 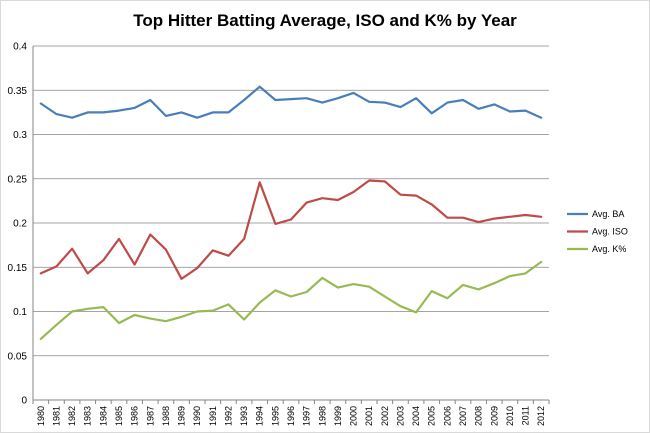 I want to click on y-tick-label: 0, so click(x=24, y=401).